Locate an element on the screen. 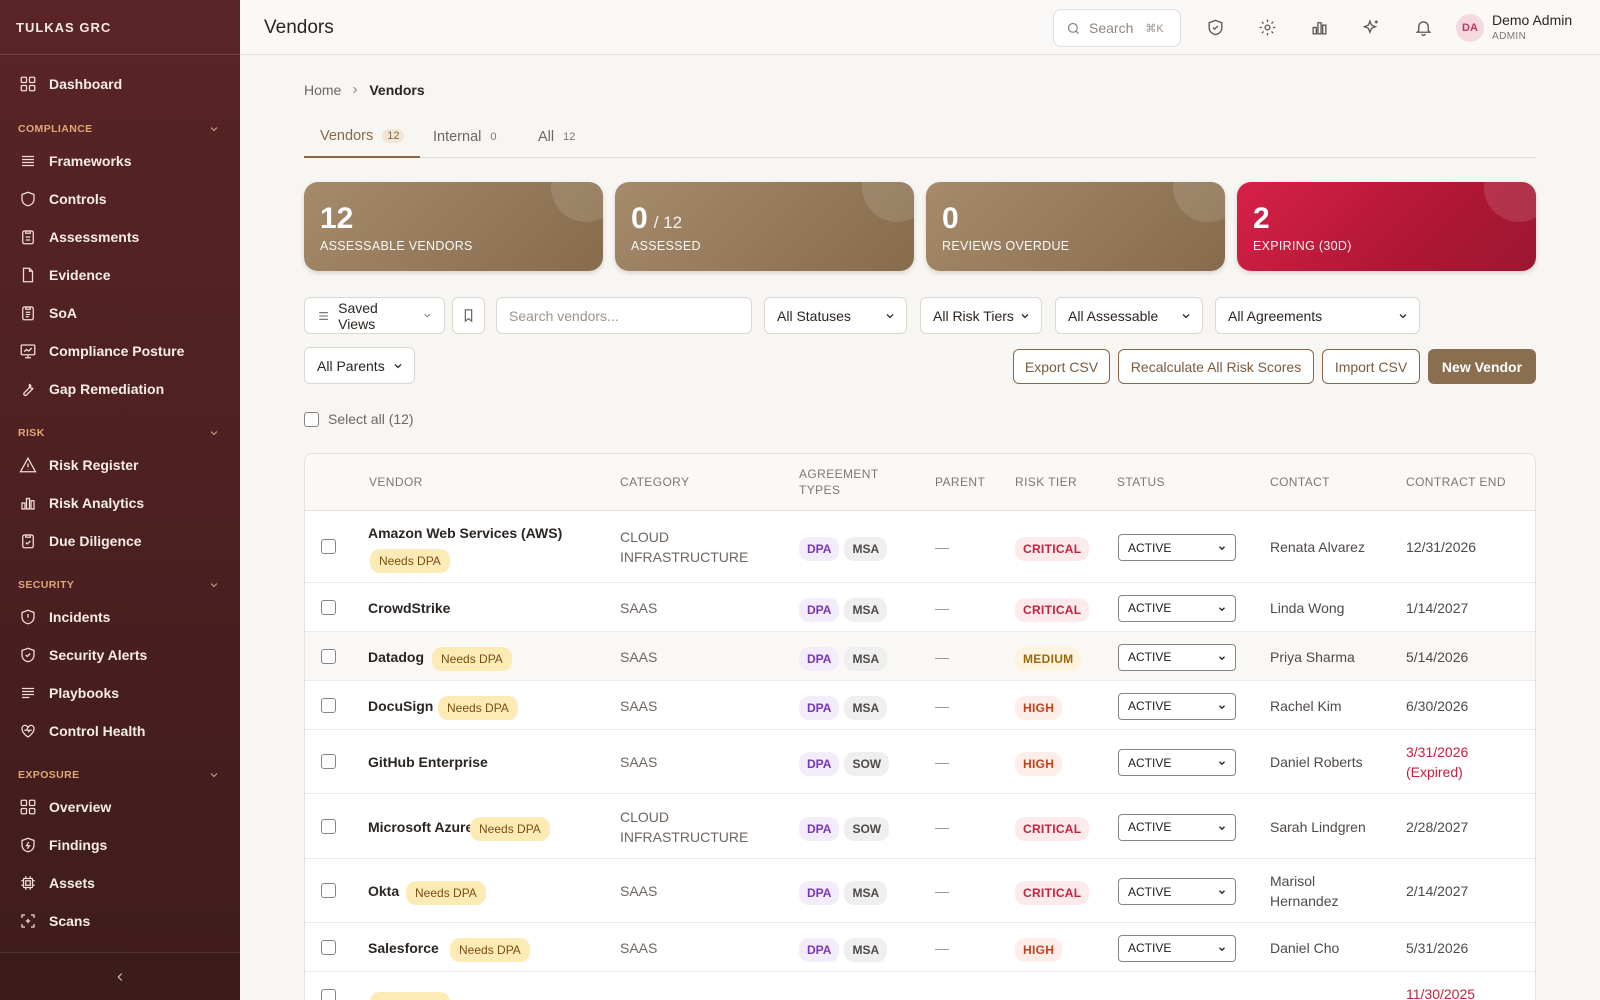  bell-icon is located at coordinates (1423, 27).